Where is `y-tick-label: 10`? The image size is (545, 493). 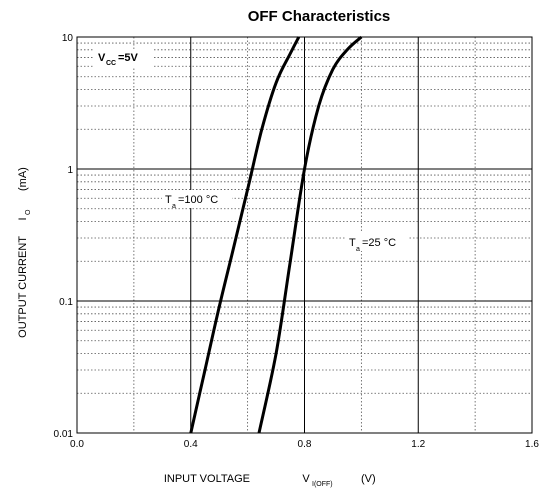
y-tick-label: 10 is located at coordinates (68, 38).